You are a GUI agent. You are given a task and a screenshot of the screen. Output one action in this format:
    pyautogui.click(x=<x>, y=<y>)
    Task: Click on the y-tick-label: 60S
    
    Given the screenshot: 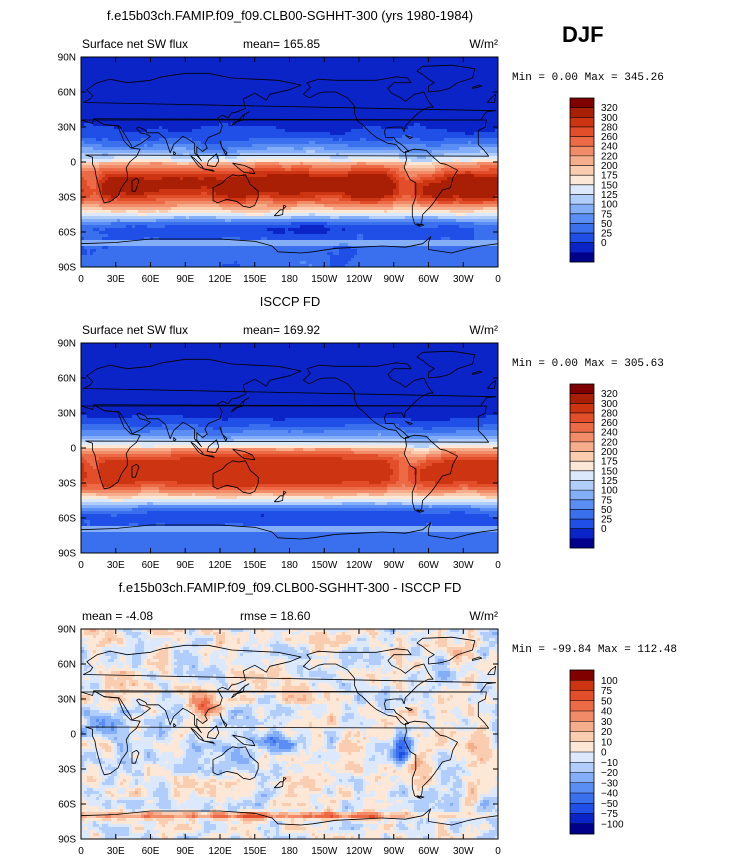 What is the action you would take?
    pyautogui.click(x=67, y=519)
    